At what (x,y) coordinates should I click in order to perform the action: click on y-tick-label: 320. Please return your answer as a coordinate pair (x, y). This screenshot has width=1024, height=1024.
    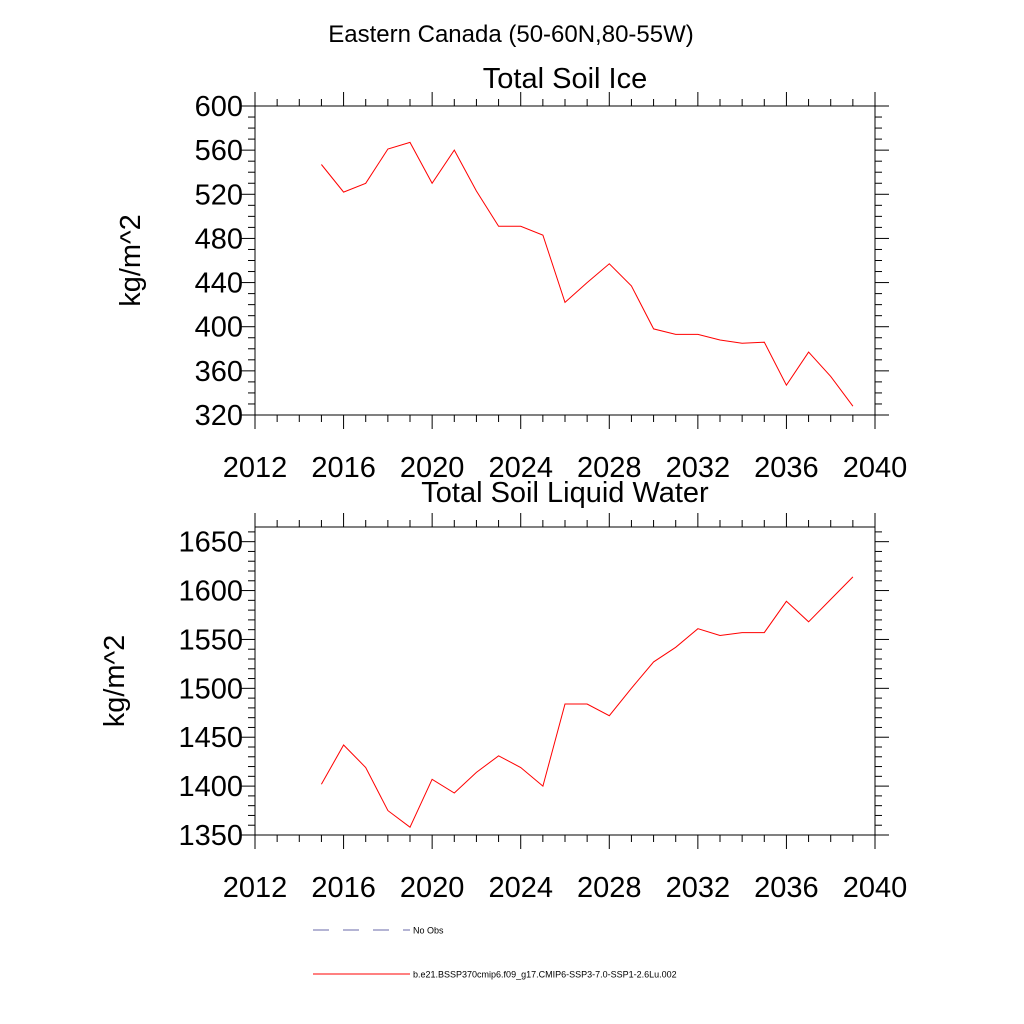
    Looking at the image, I should click on (219, 416).